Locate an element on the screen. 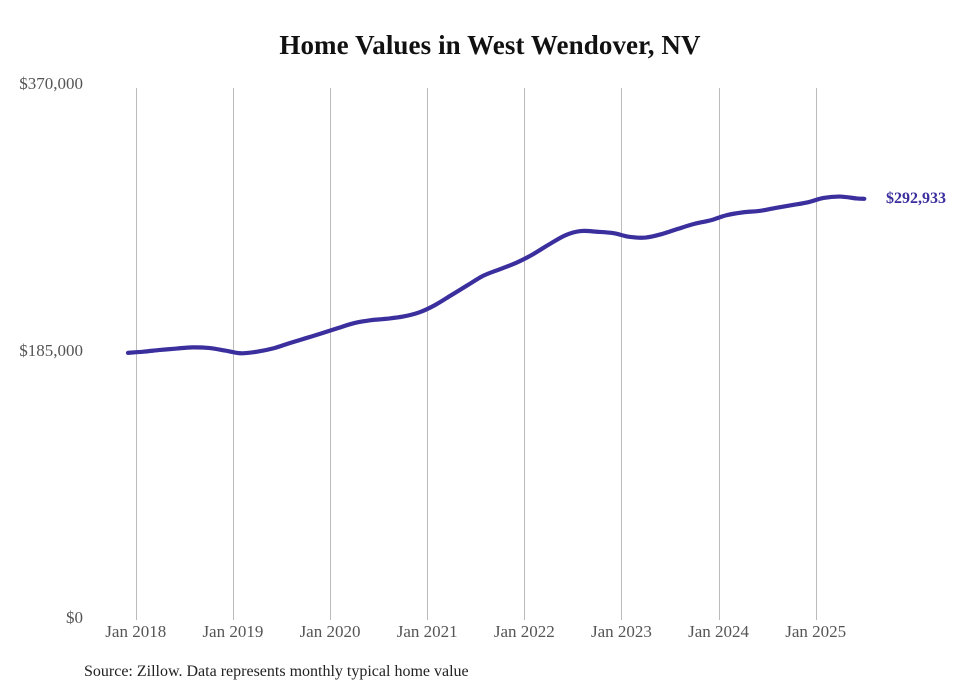  x-axis-tick-jan-2021: Jan 2021 is located at coordinates (427, 631).